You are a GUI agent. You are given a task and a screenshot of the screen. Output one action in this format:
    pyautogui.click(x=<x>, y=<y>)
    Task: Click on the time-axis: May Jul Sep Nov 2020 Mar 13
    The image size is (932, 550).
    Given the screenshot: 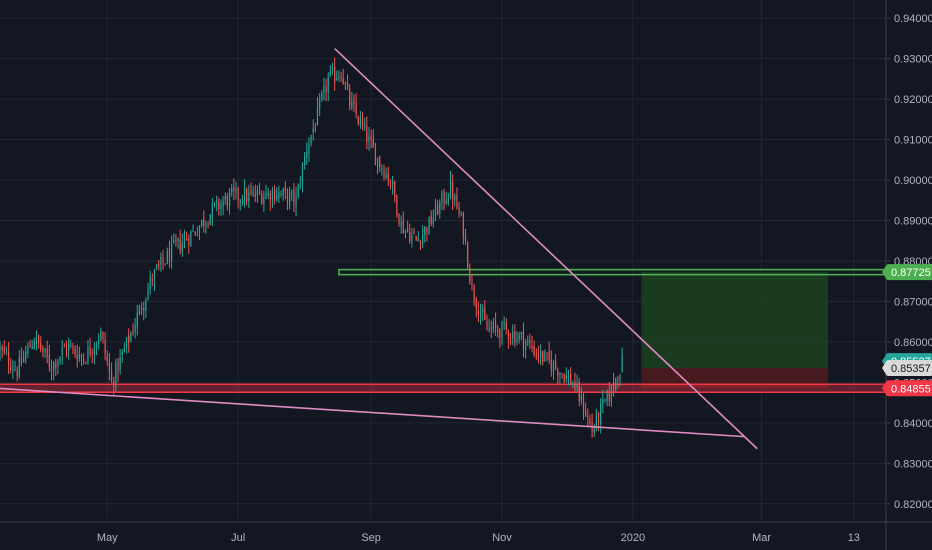 What is the action you would take?
    pyautogui.click(x=466, y=532)
    